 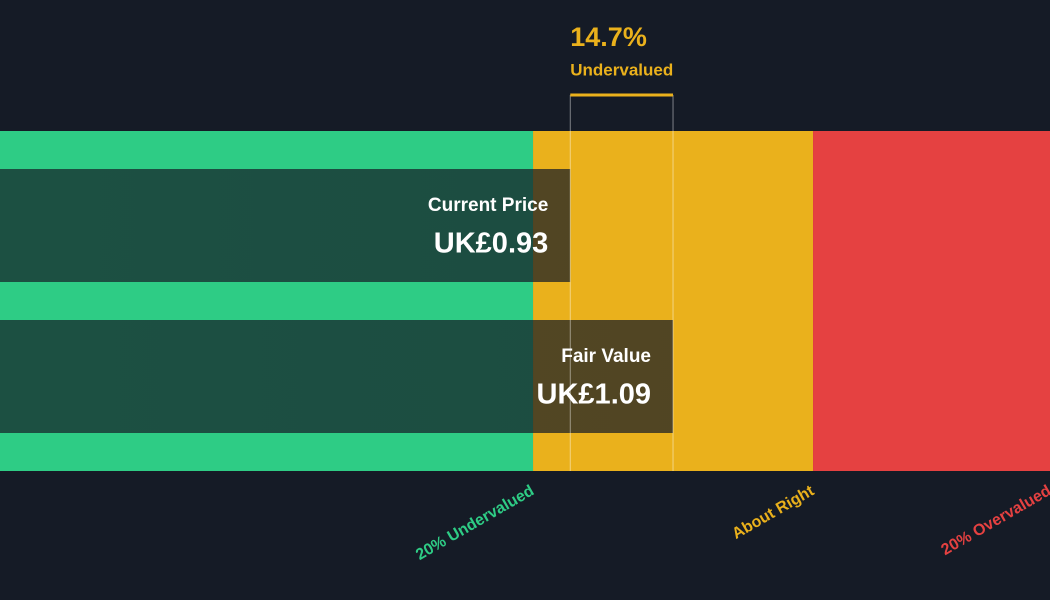 I want to click on bar-name: Fair Value, so click(x=606, y=356).